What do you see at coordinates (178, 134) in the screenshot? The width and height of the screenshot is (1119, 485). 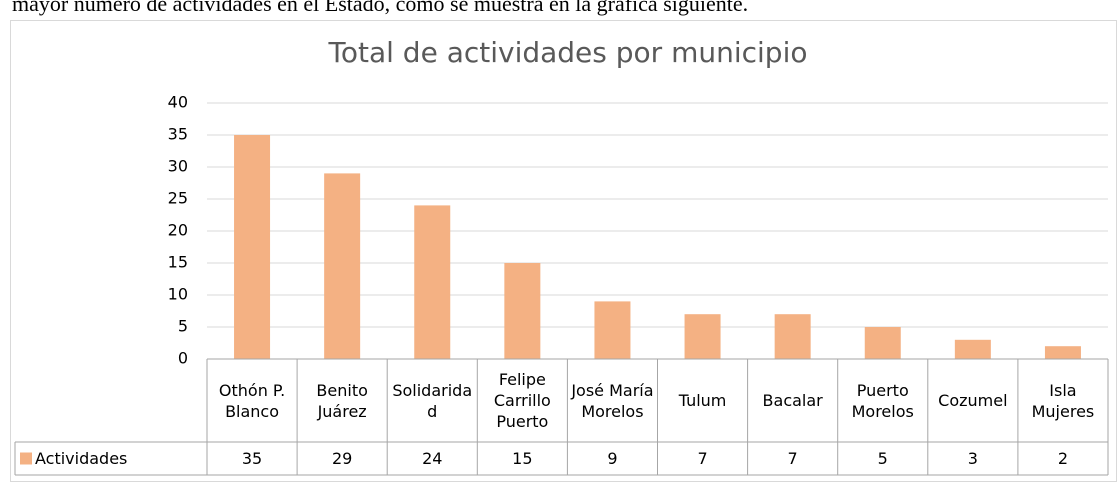 I see `y-tick-label: 35` at bounding box center [178, 134].